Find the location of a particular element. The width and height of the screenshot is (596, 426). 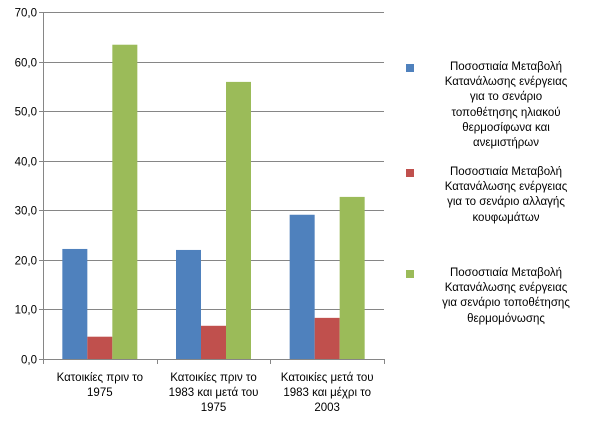

y-tick-label: 70,0 is located at coordinates (26, 14).